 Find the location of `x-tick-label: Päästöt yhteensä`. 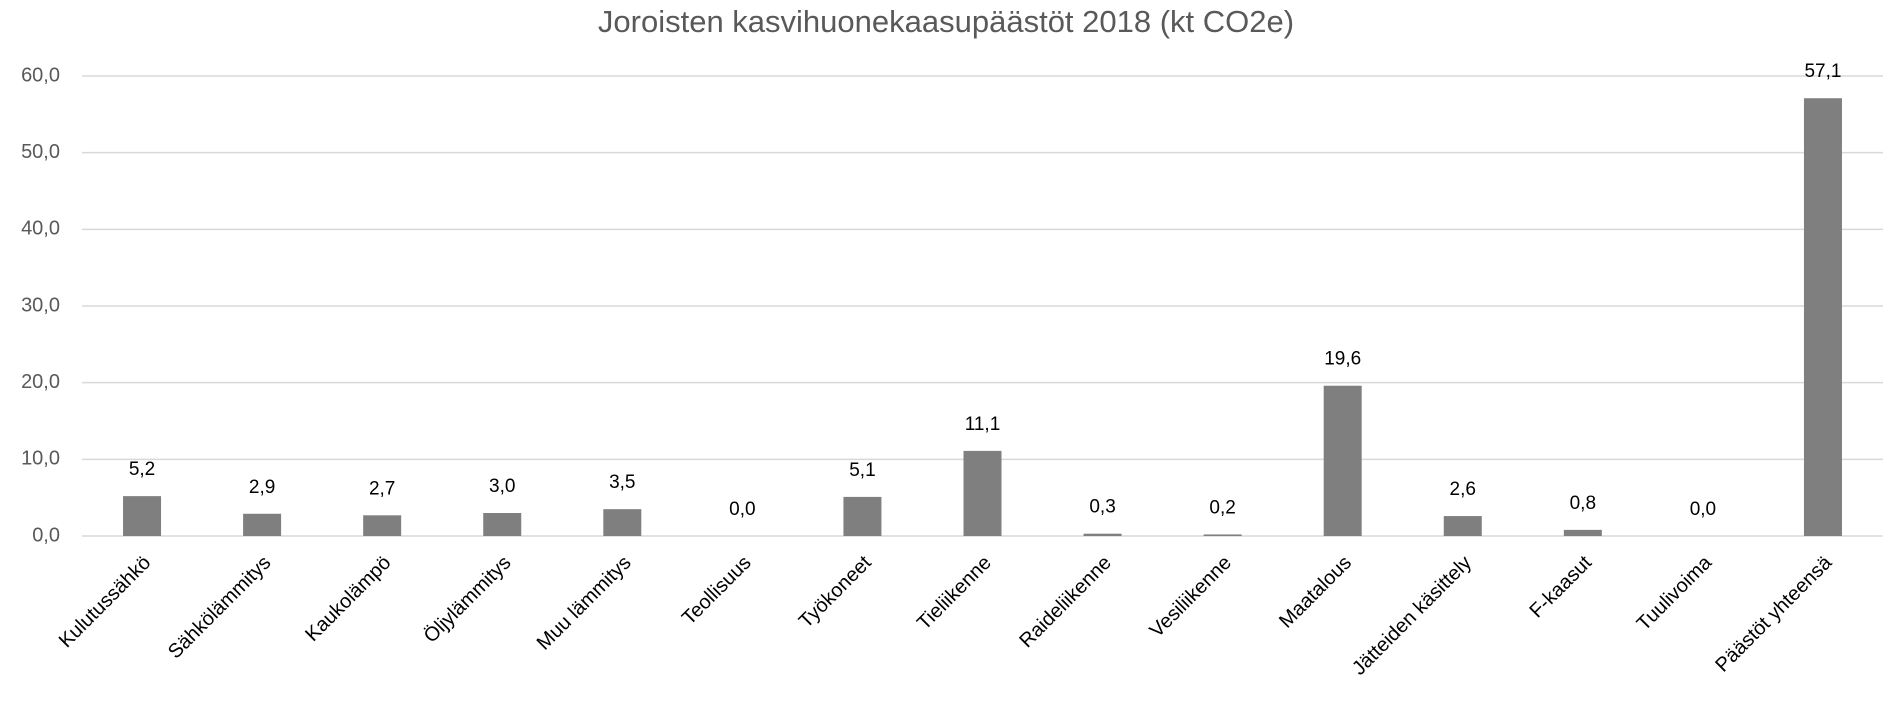

x-tick-label: Päästöt yhteensä is located at coordinates (1773, 613).